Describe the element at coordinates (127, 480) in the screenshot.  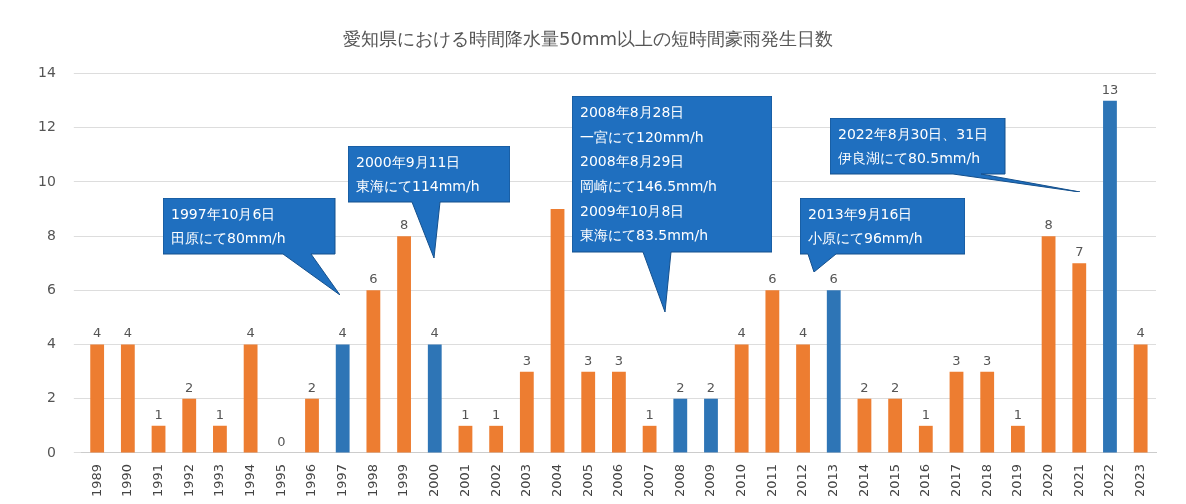
I see `x-tick-label: 1990` at that location.